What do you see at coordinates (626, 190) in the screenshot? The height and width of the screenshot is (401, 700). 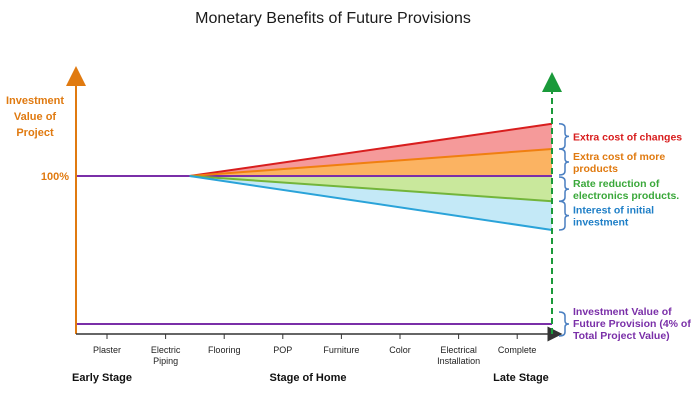 I see `band-label: Rate reduction of electronics products.` at bounding box center [626, 190].